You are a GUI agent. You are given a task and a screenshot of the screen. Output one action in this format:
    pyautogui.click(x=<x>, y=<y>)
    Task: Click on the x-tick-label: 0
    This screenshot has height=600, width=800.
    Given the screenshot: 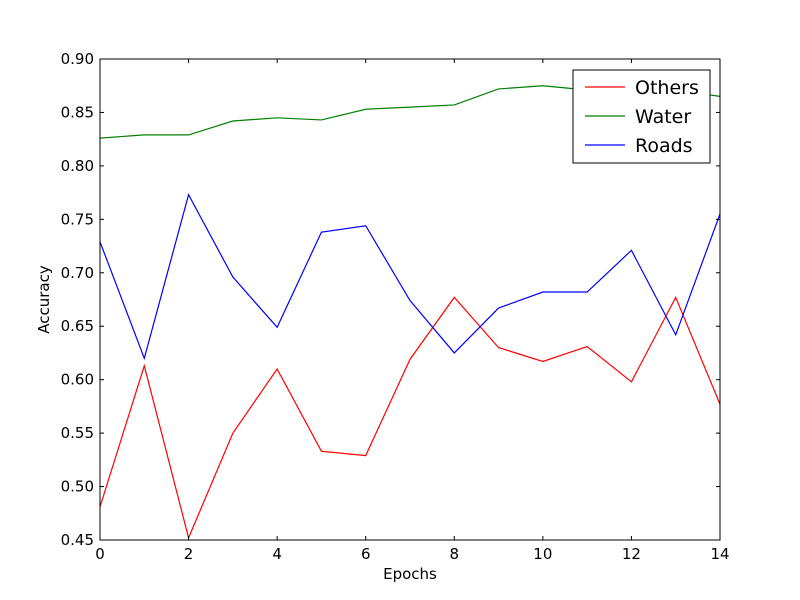 What is the action you would take?
    pyautogui.click(x=100, y=554)
    